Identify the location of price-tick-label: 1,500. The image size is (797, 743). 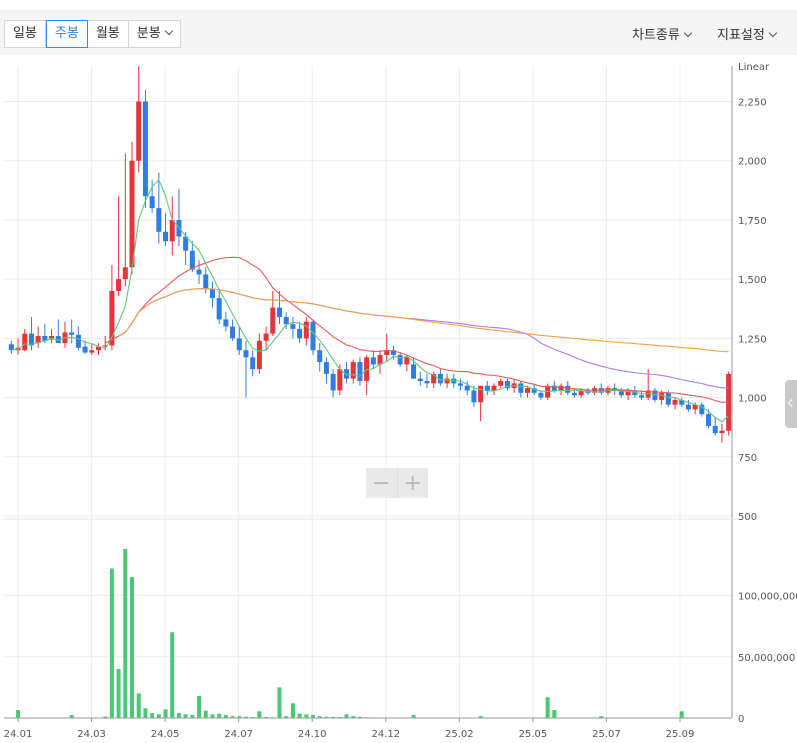
(752, 280).